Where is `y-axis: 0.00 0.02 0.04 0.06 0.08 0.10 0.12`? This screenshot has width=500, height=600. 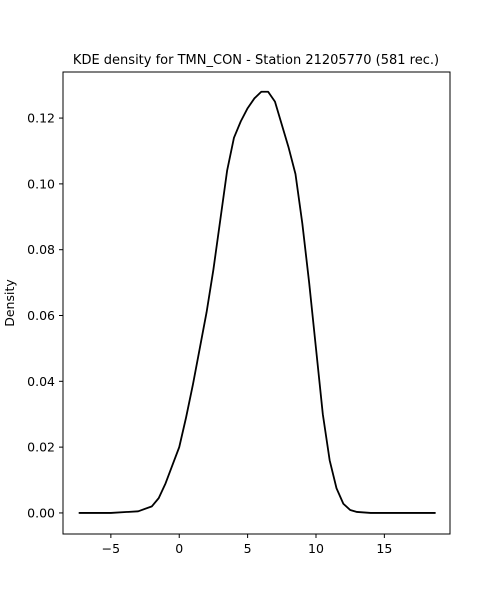 y-axis: 0.00 0.02 0.04 0.06 0.08 0.10 0.12 is located at coordinates (45, 315).